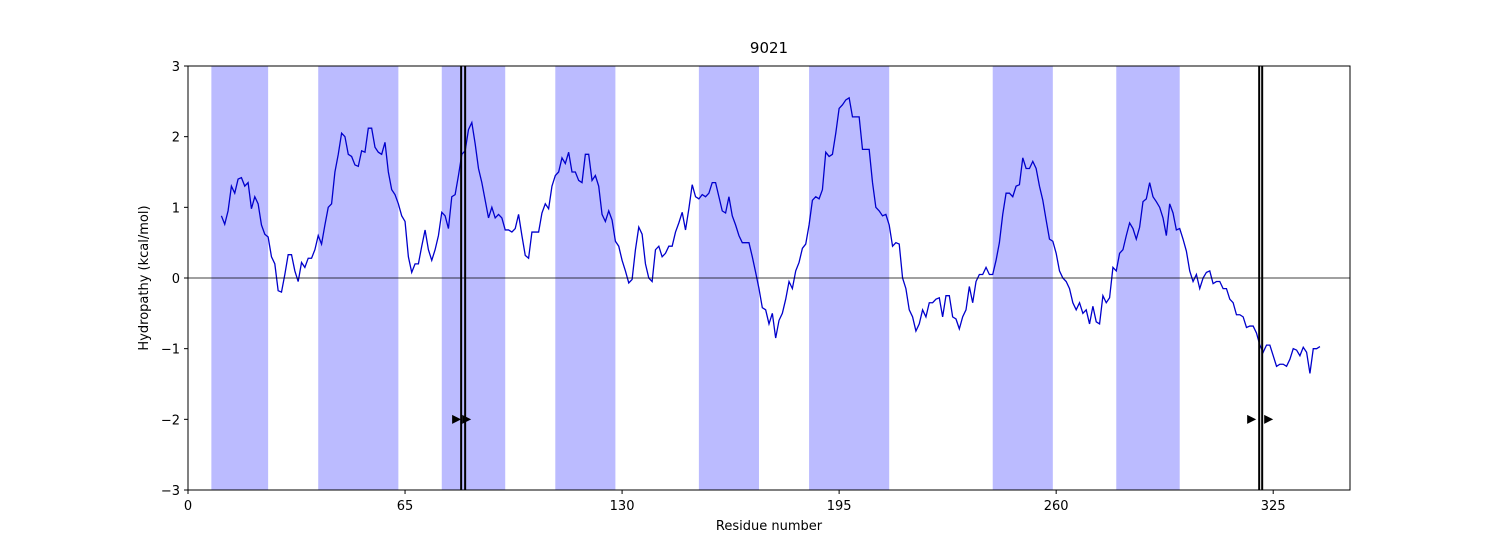 The image size is (1500, 550). What do you see at coordinates (176, 138) in the screenshot?
I see `y-tick-label: 2` at bounding box center [176, 138].